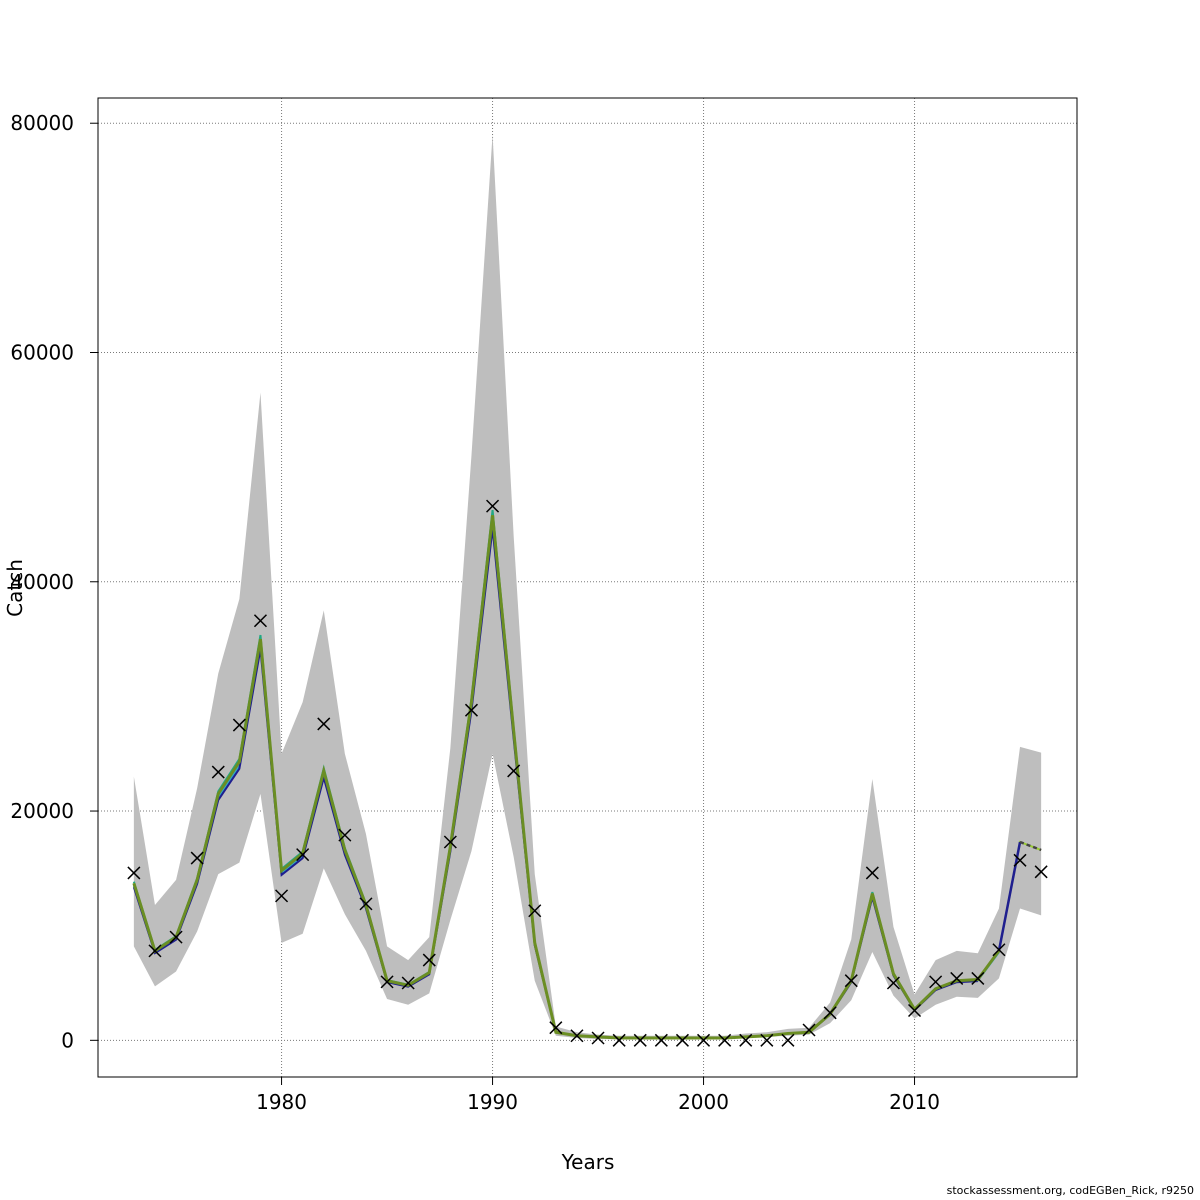 The width and height of the screenshot is (1200, 1200). What do you see at coordinates (588, 1162) in the screenshot?
I see `x-axis-title: Years` at bounding box center [588, 1162].